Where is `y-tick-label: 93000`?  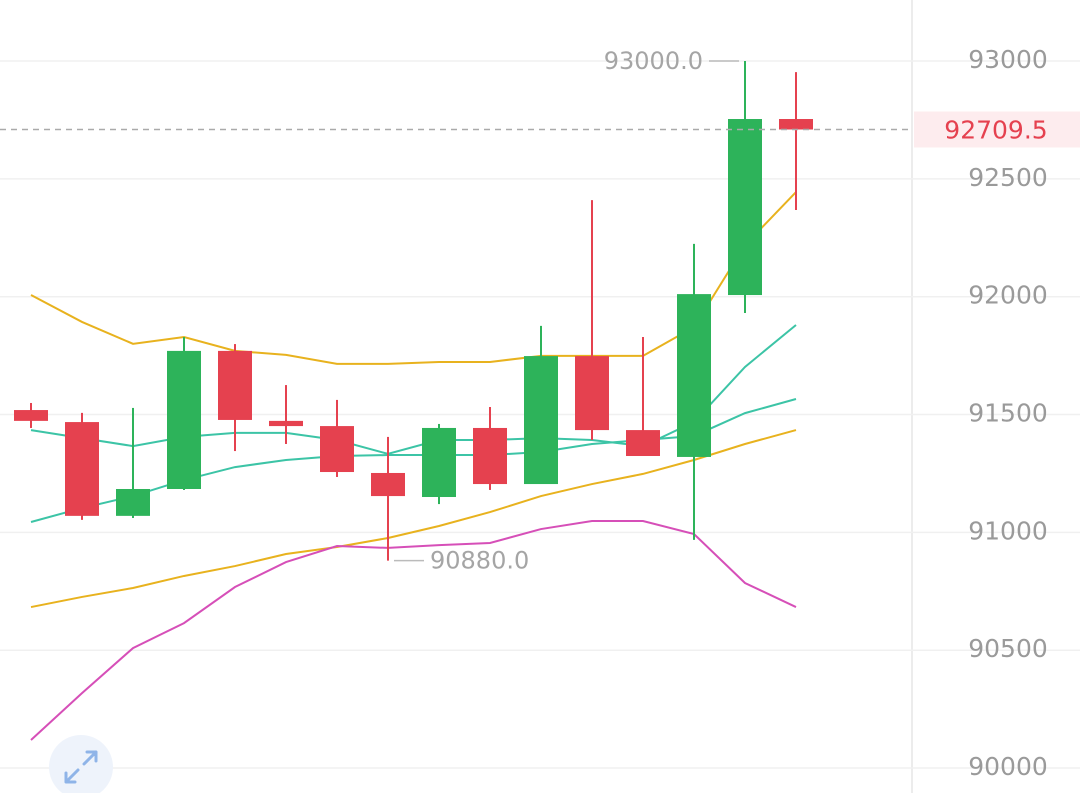 y-tick-label: 93000 is located at coordinates (1008, 59).